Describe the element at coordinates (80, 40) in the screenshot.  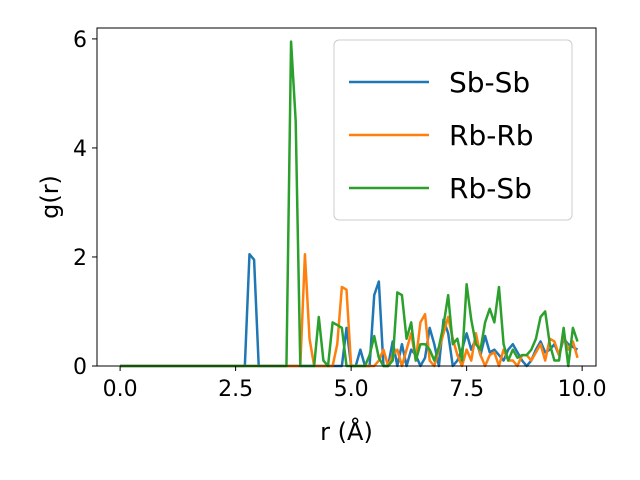
I see `y-tick-label: 6` at that location.